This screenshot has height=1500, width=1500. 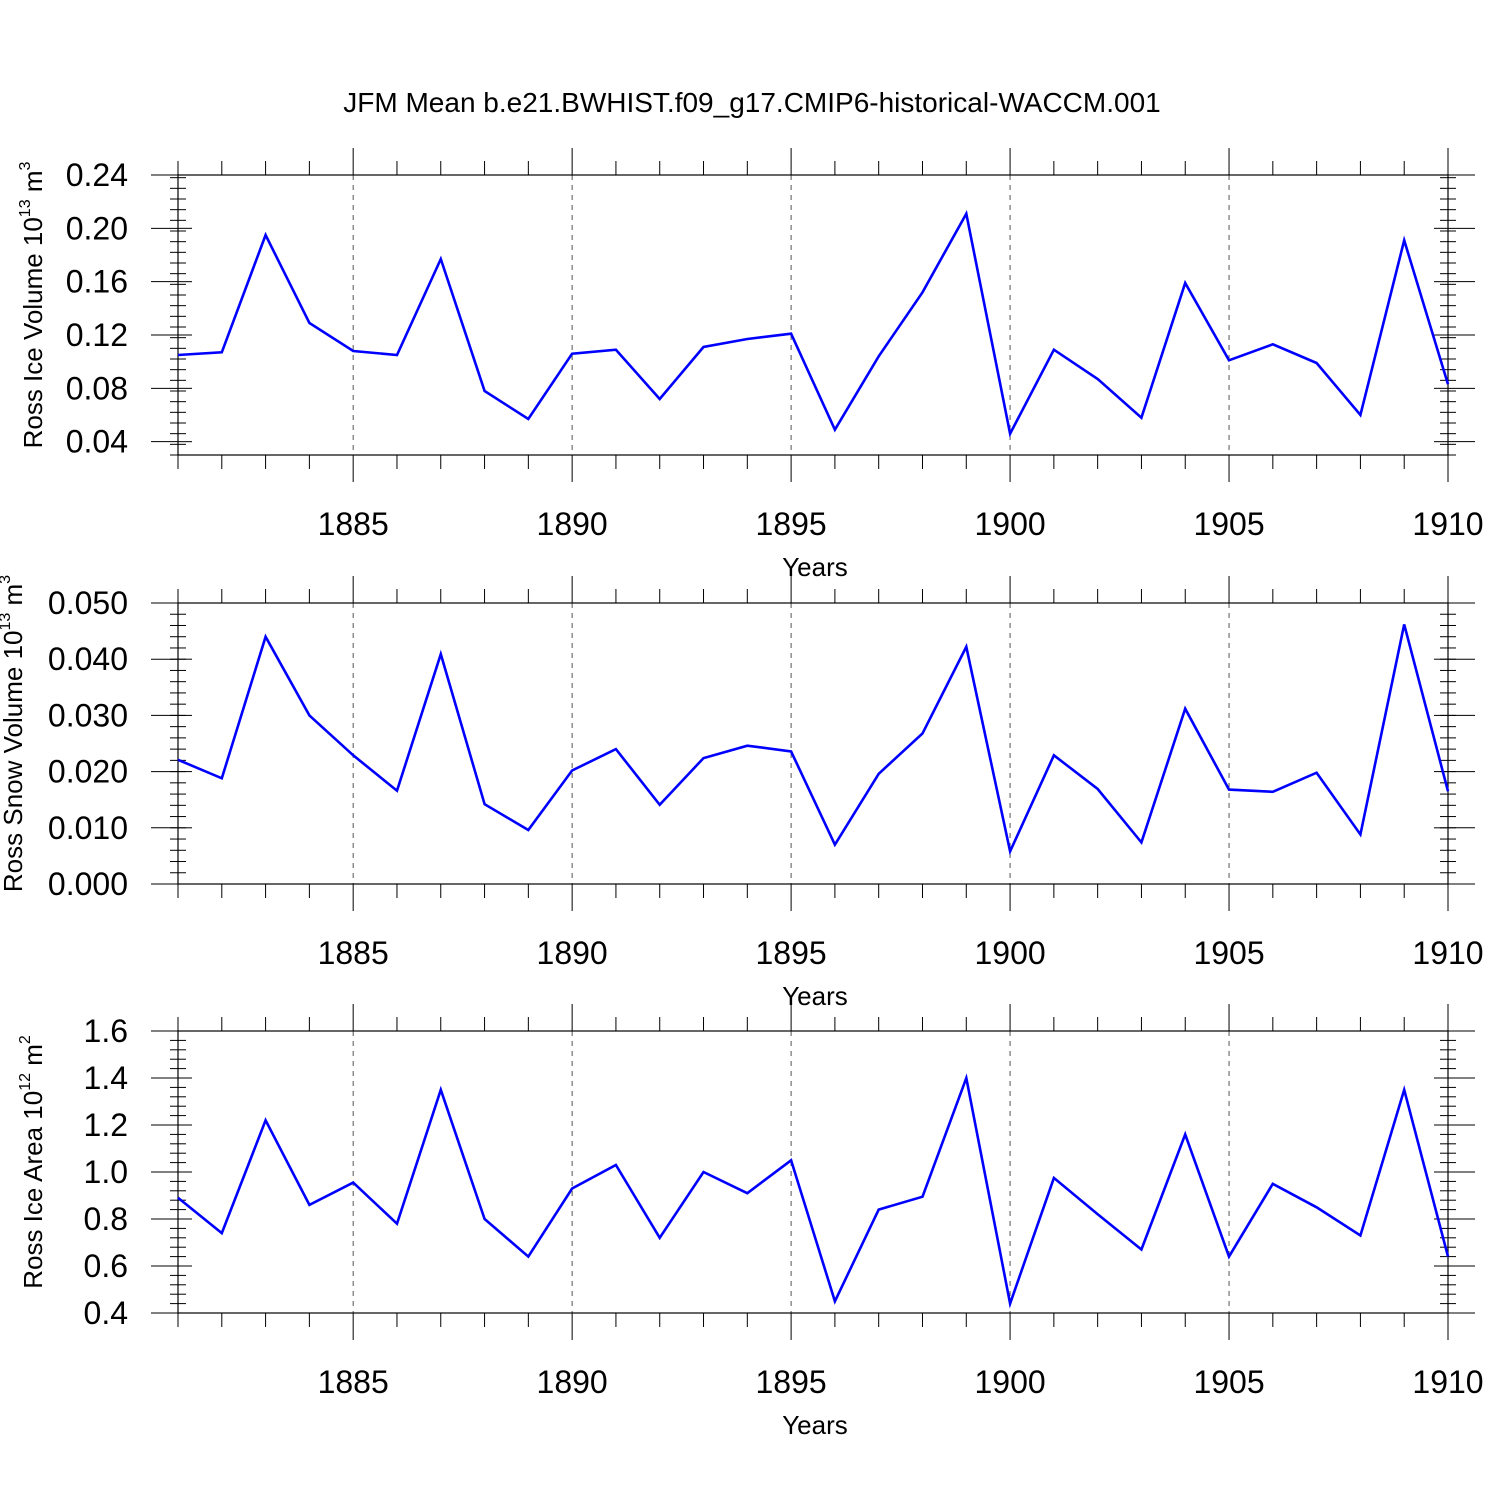 I want to click on y-tick-label: 0.8, so click(x=106, y=1219).